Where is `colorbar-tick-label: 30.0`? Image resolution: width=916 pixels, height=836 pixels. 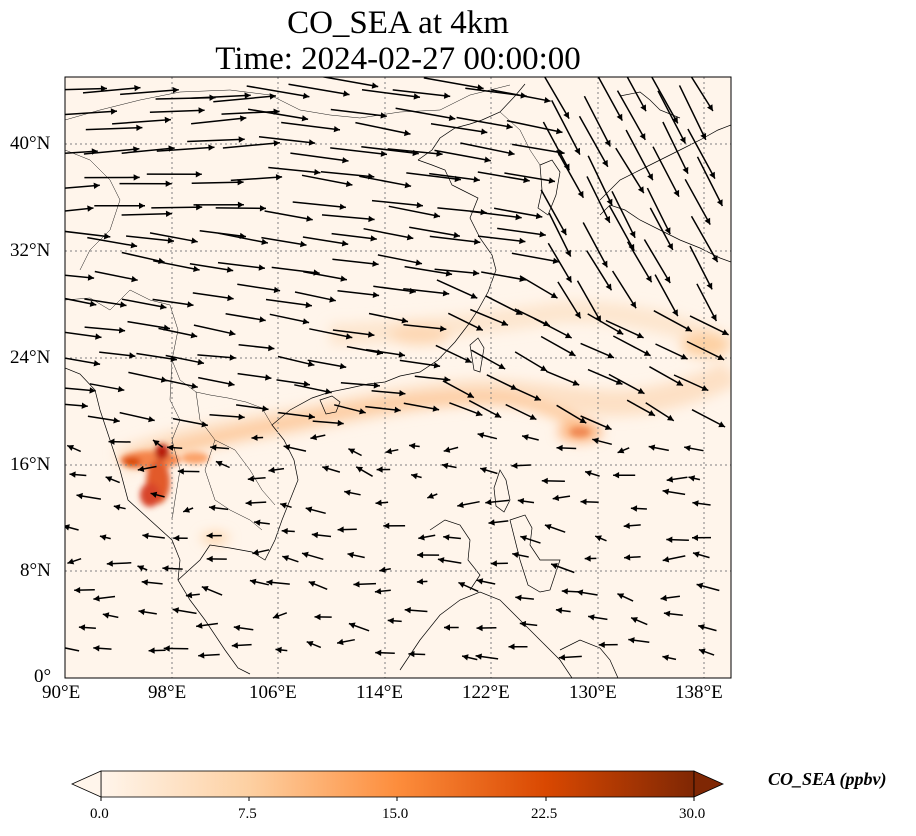 colorbar-tick-label: 30.0 is located at coordinates (692, 814).